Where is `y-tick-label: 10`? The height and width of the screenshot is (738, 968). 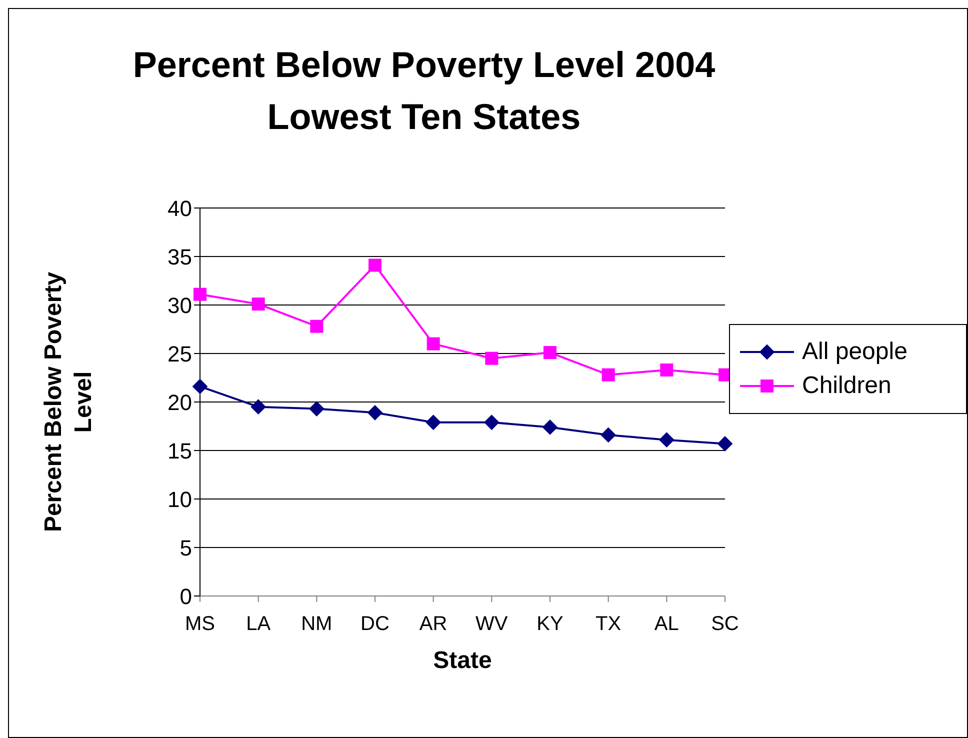
y-tick-label: 10 is located at coordinates (180, 499).